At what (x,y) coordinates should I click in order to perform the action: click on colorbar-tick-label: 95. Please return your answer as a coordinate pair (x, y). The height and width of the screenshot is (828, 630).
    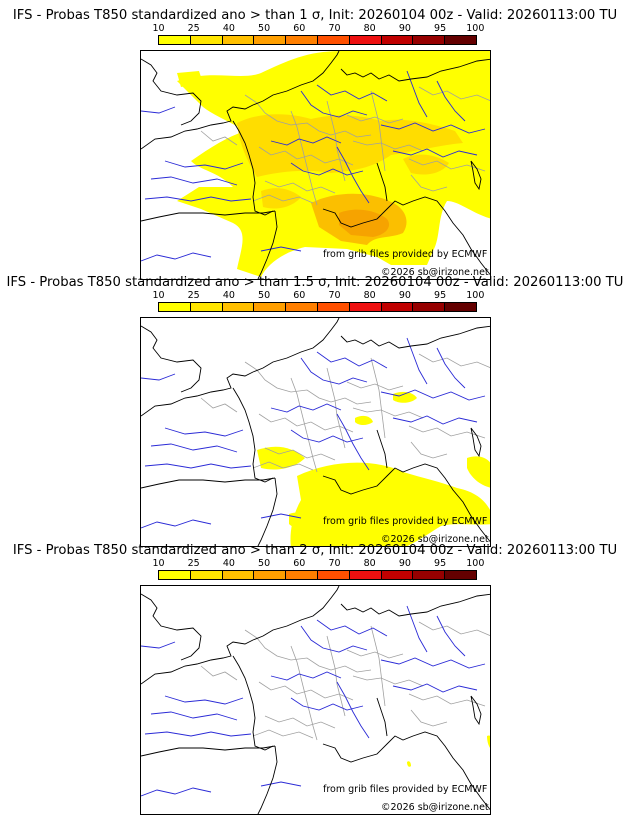
    Looking at the image, I should click on (440, 295).